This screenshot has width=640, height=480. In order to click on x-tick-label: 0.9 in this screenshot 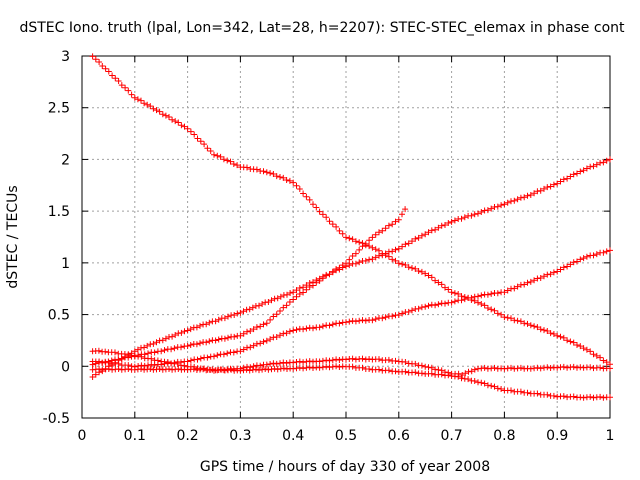, I will do `click(557, 436)`.